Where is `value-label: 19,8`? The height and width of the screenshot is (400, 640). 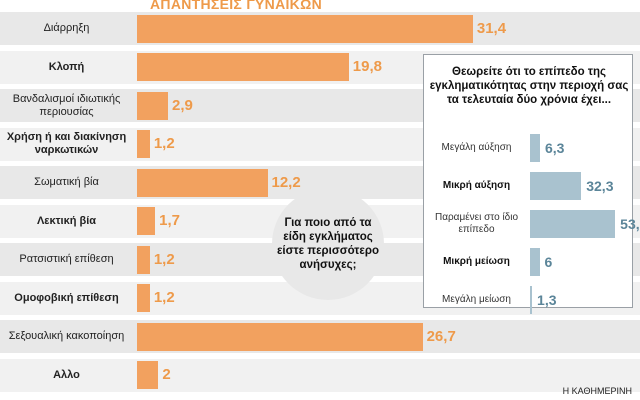
value-label: 19,8 is located at coordinates (367, 66).